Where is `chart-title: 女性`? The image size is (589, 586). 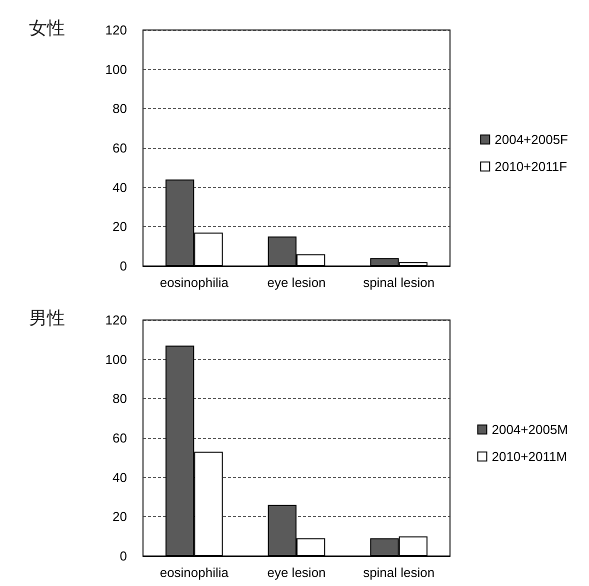 chart-title: 女性 is located at coordinates (47, 28).